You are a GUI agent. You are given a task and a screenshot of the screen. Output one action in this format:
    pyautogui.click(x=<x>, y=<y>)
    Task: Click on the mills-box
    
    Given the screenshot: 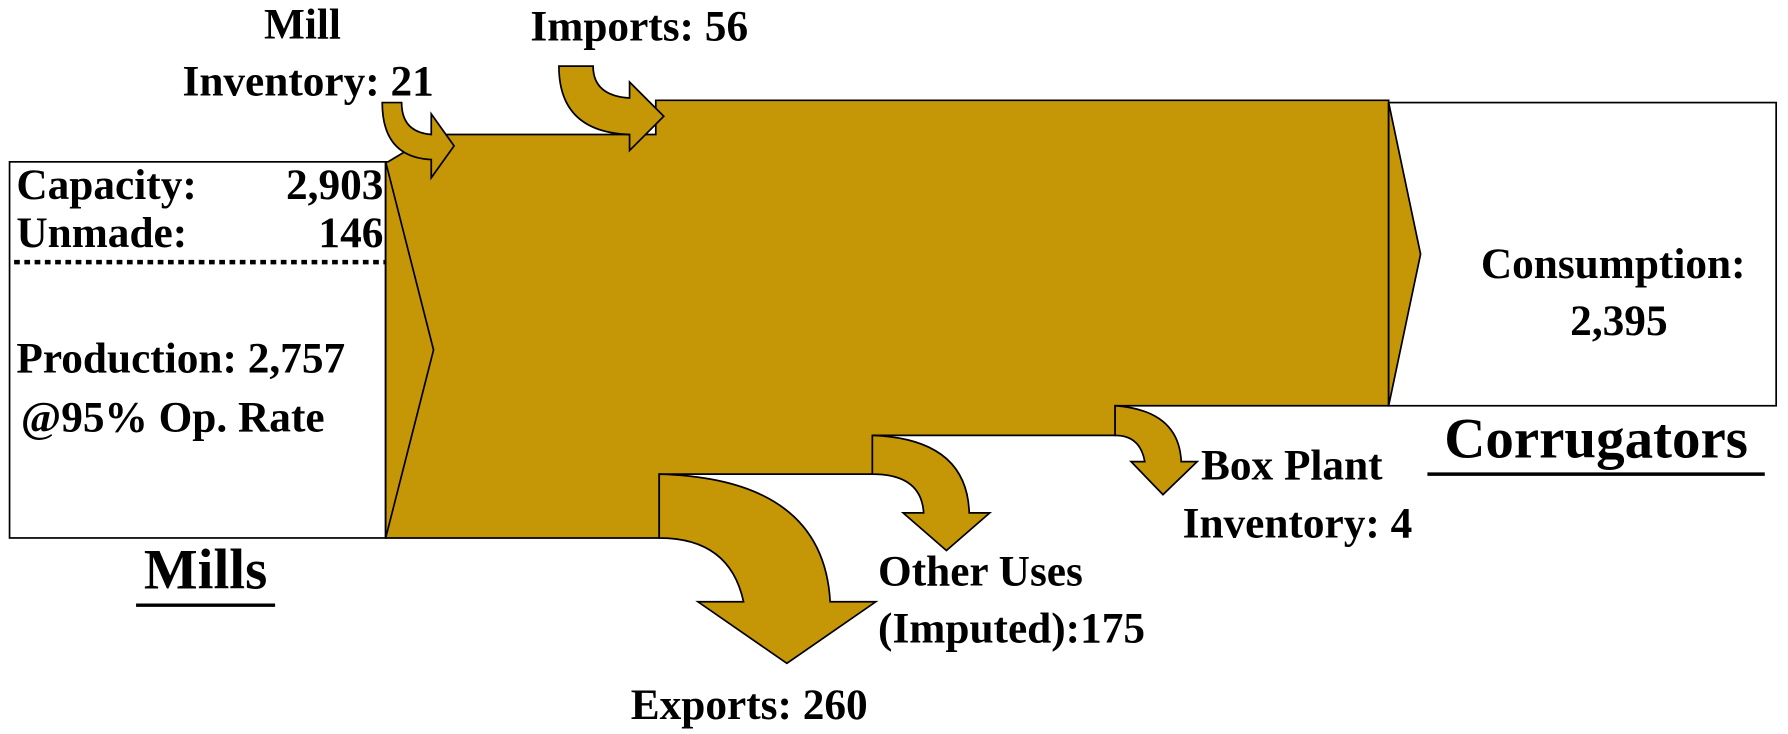 What is the action you would take?
    pyautogui.click(x=197, y=349)
    